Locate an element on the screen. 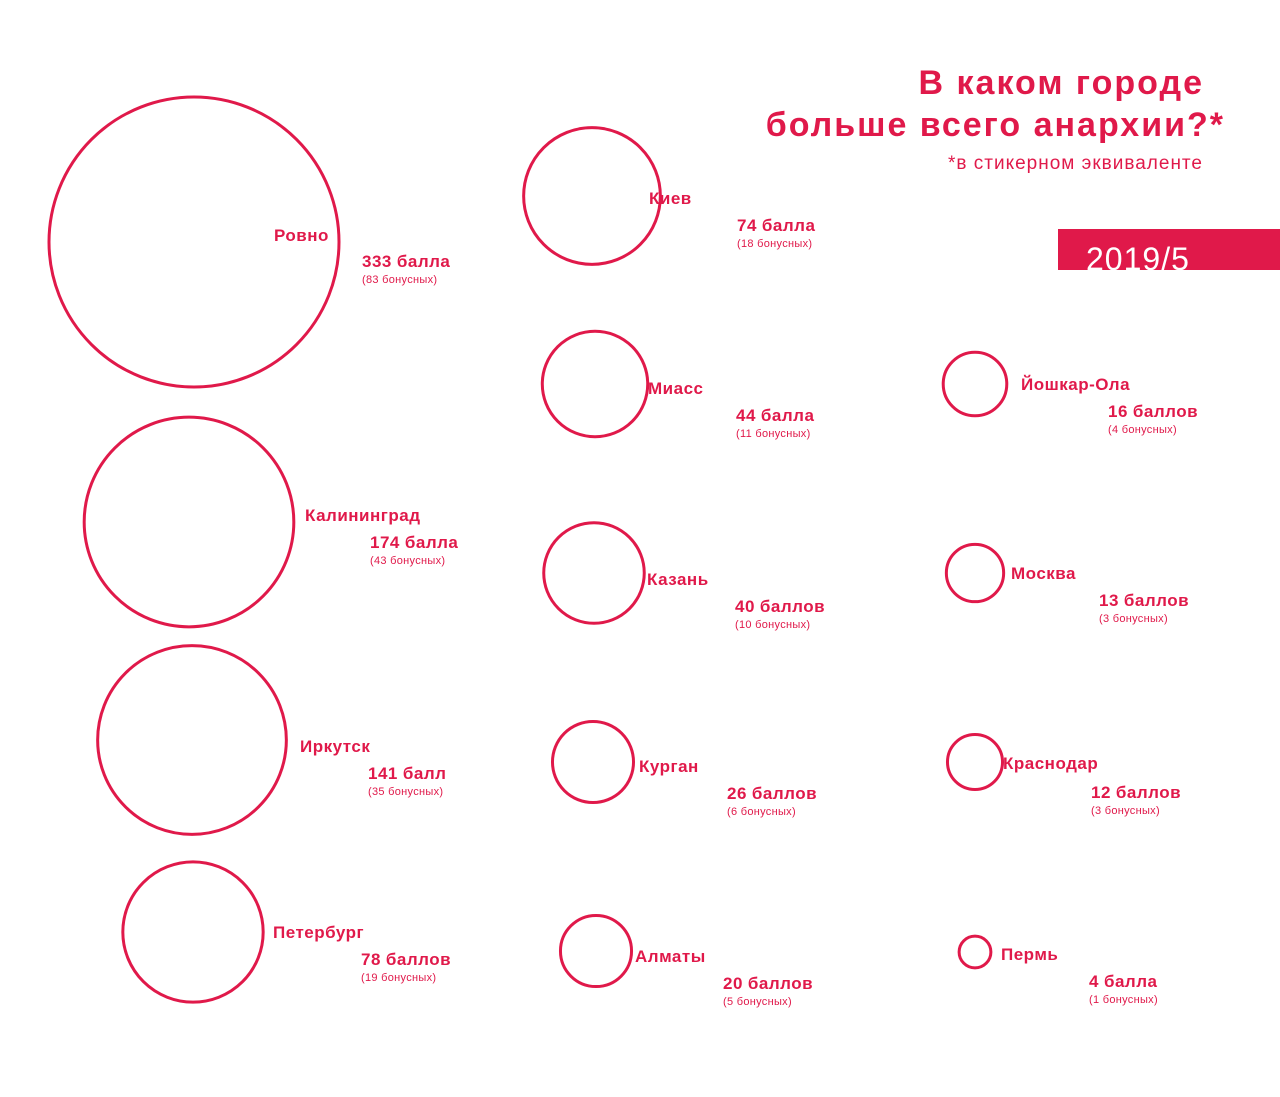 This screenshot has height=1097, width=1280. city-label: Пермь is located at coordinates (1029, 954).